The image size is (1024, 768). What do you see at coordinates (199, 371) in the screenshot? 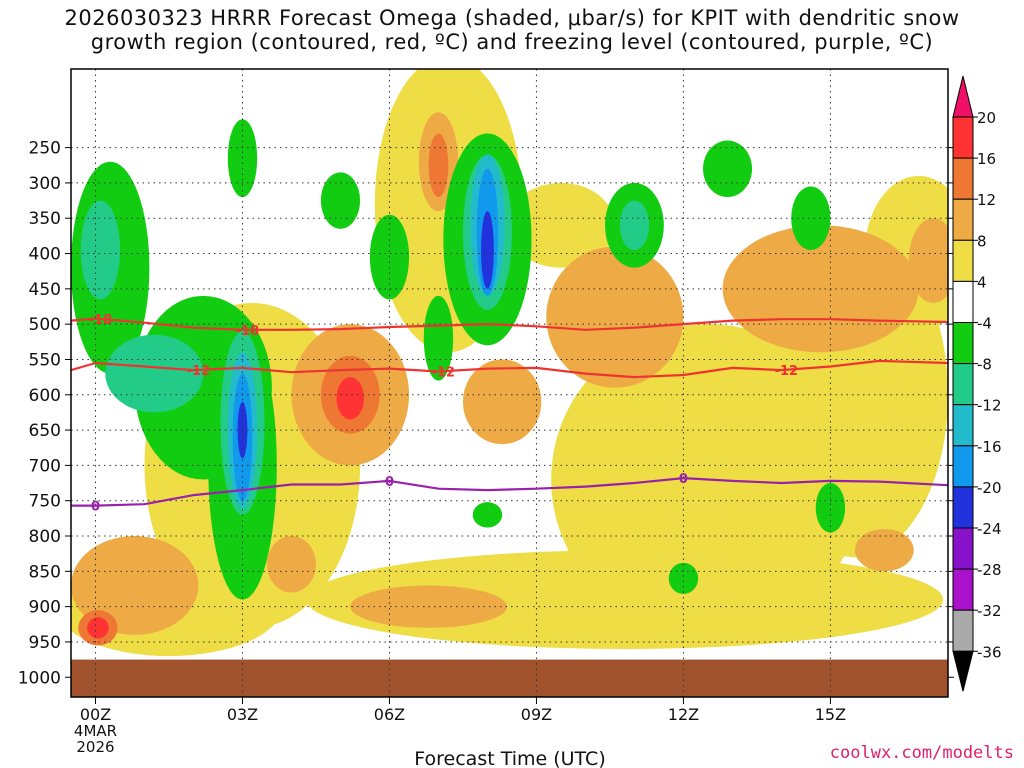
I see `contour-label-2: -12` at bounding box center [199, 371].